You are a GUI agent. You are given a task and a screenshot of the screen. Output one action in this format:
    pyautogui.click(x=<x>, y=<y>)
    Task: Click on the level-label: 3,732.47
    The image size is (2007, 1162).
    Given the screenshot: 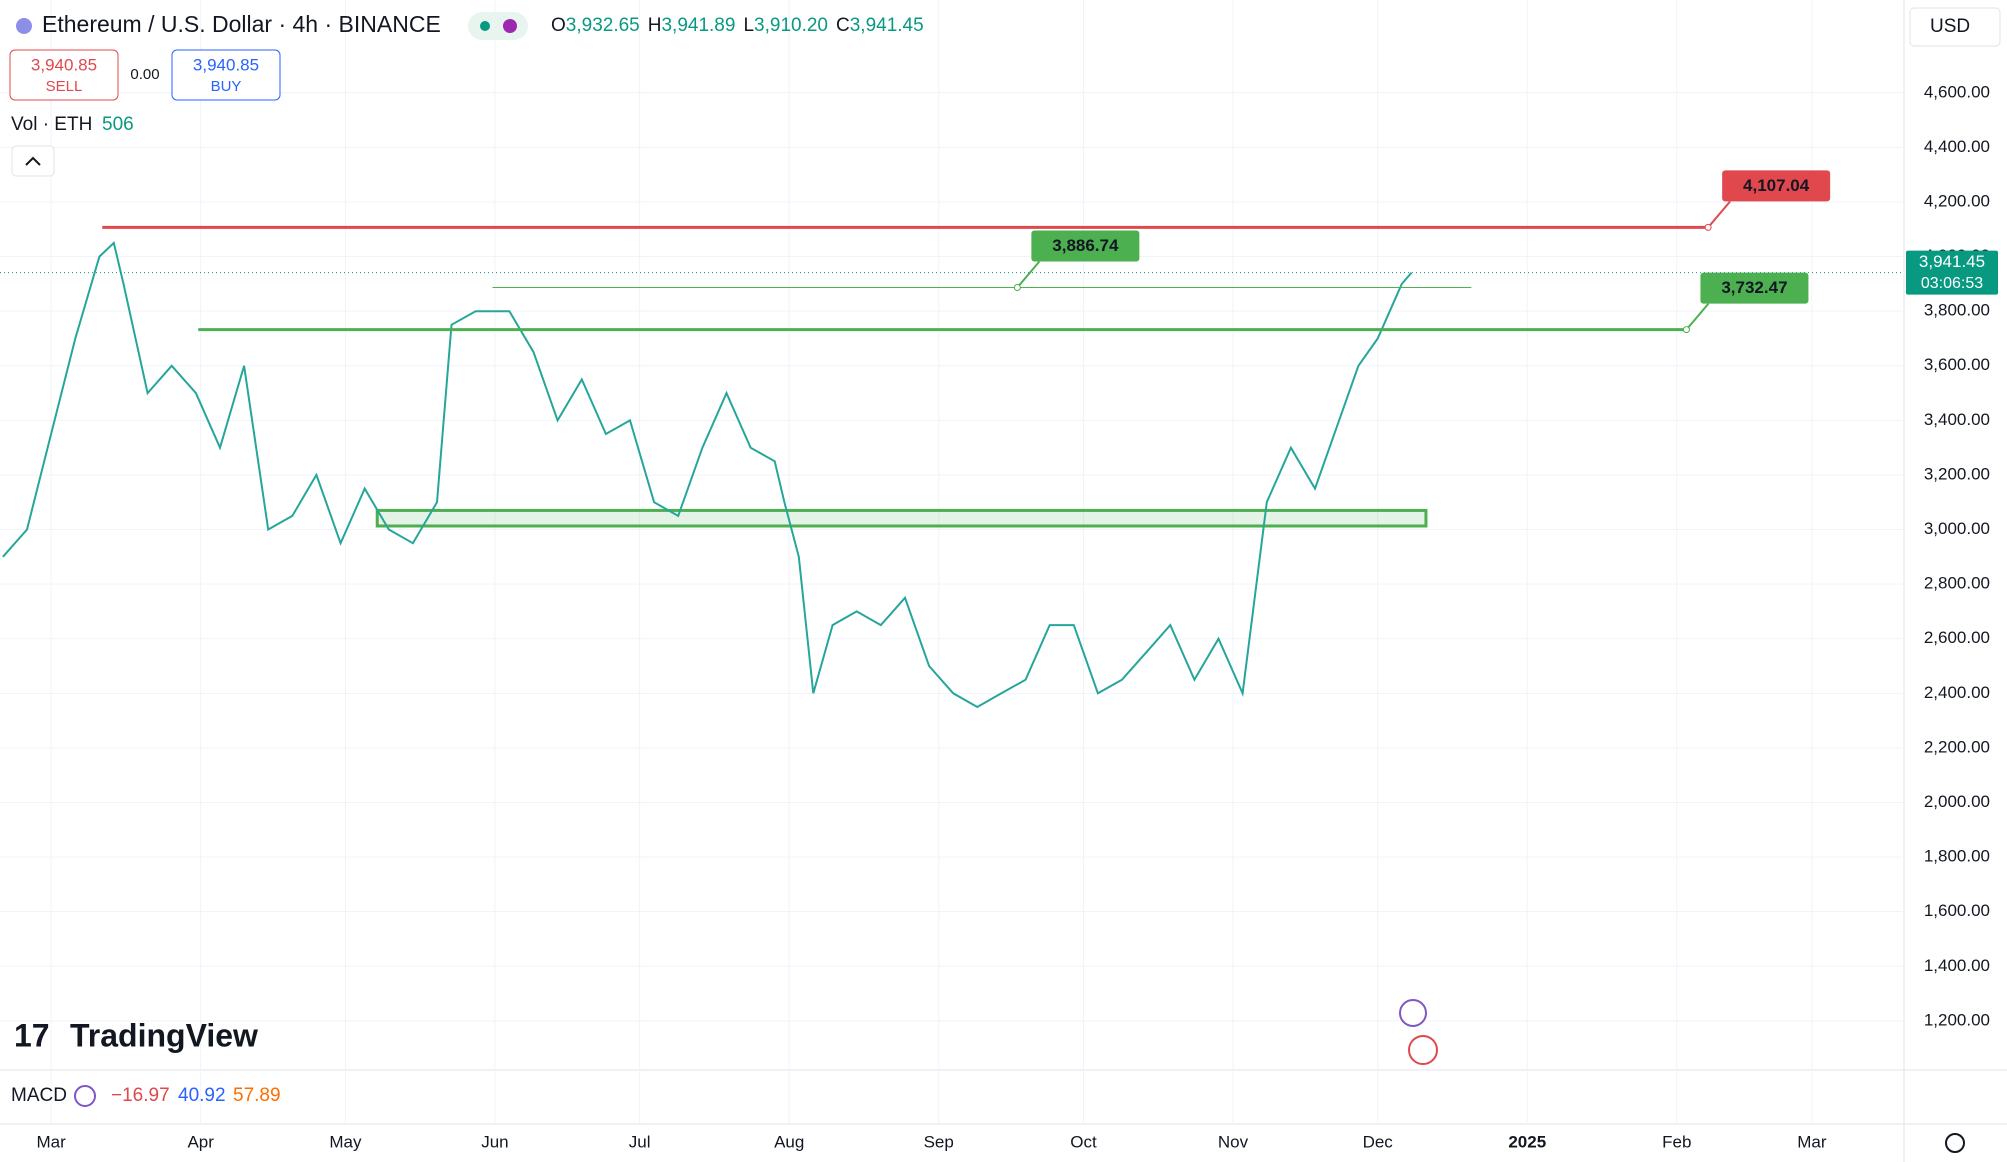 What is the action you would take?
    pyautogui.click(x=1754, y=287)
    